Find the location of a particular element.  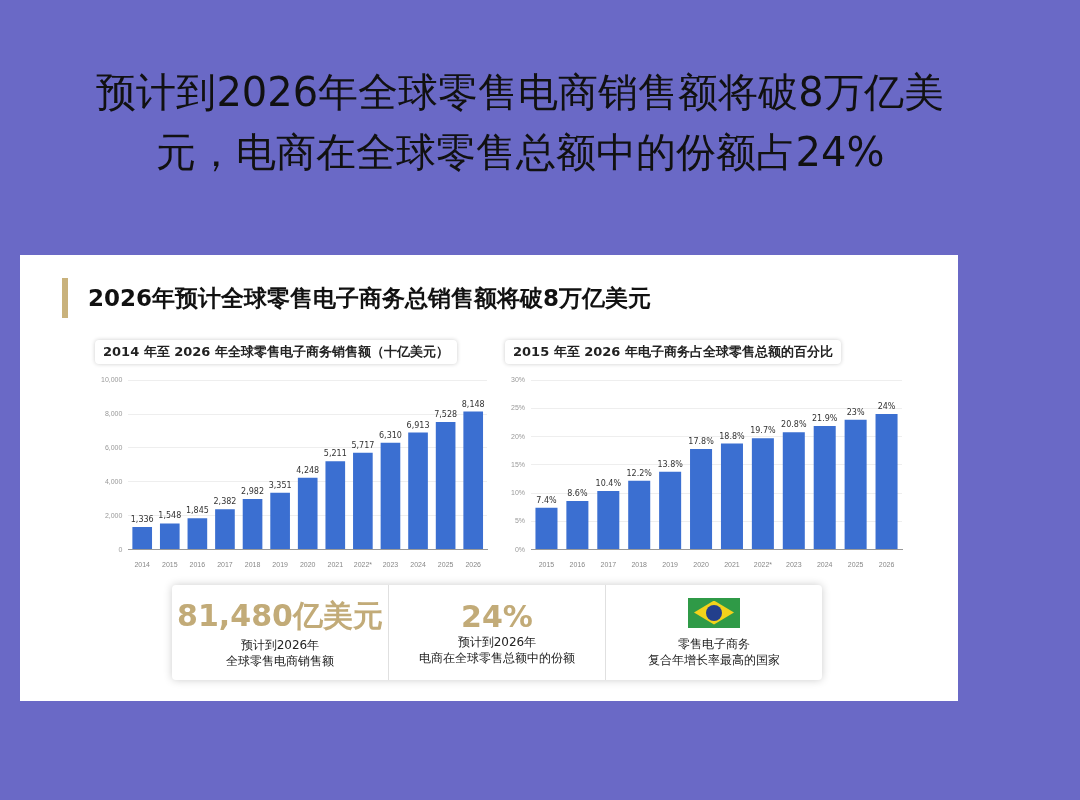

data-label: 6,310 is located at coordinates (390, 435).